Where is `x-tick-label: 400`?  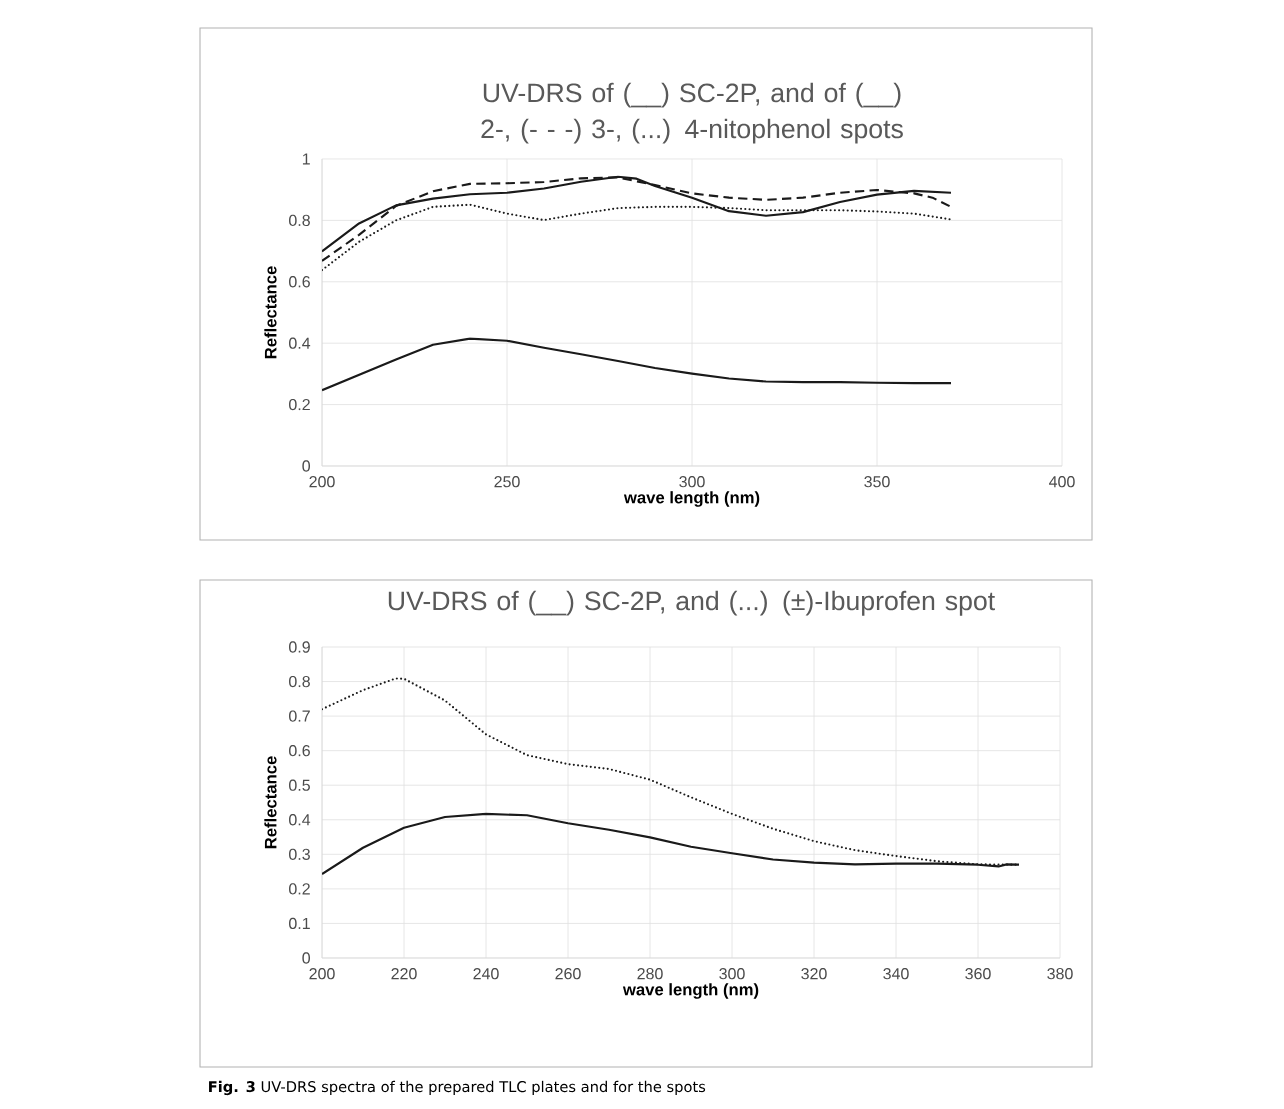 x-tick-label: 400 is located at coordinates (1062, 482).